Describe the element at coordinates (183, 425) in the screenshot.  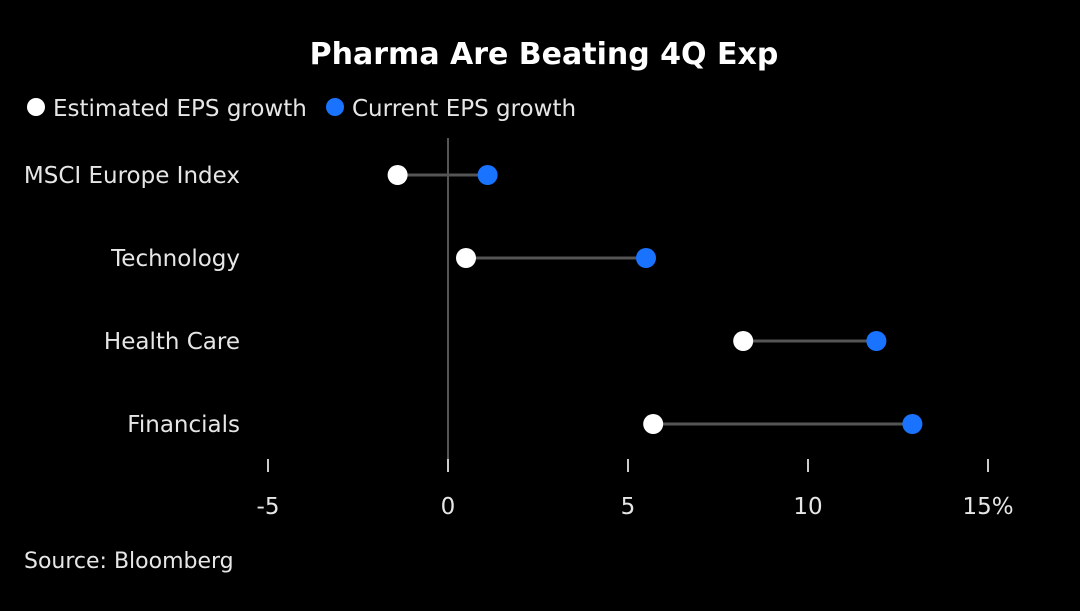
I see `category-label: Financials` at that location.